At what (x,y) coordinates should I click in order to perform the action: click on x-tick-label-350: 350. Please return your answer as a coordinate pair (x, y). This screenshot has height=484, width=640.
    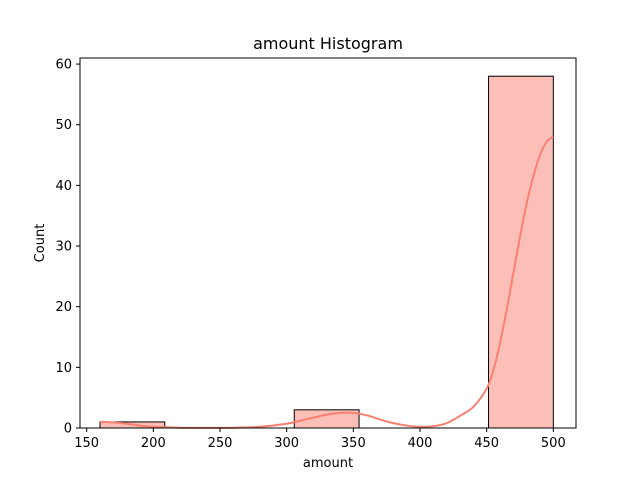
    Looking at the image, I should click on (353, 443).